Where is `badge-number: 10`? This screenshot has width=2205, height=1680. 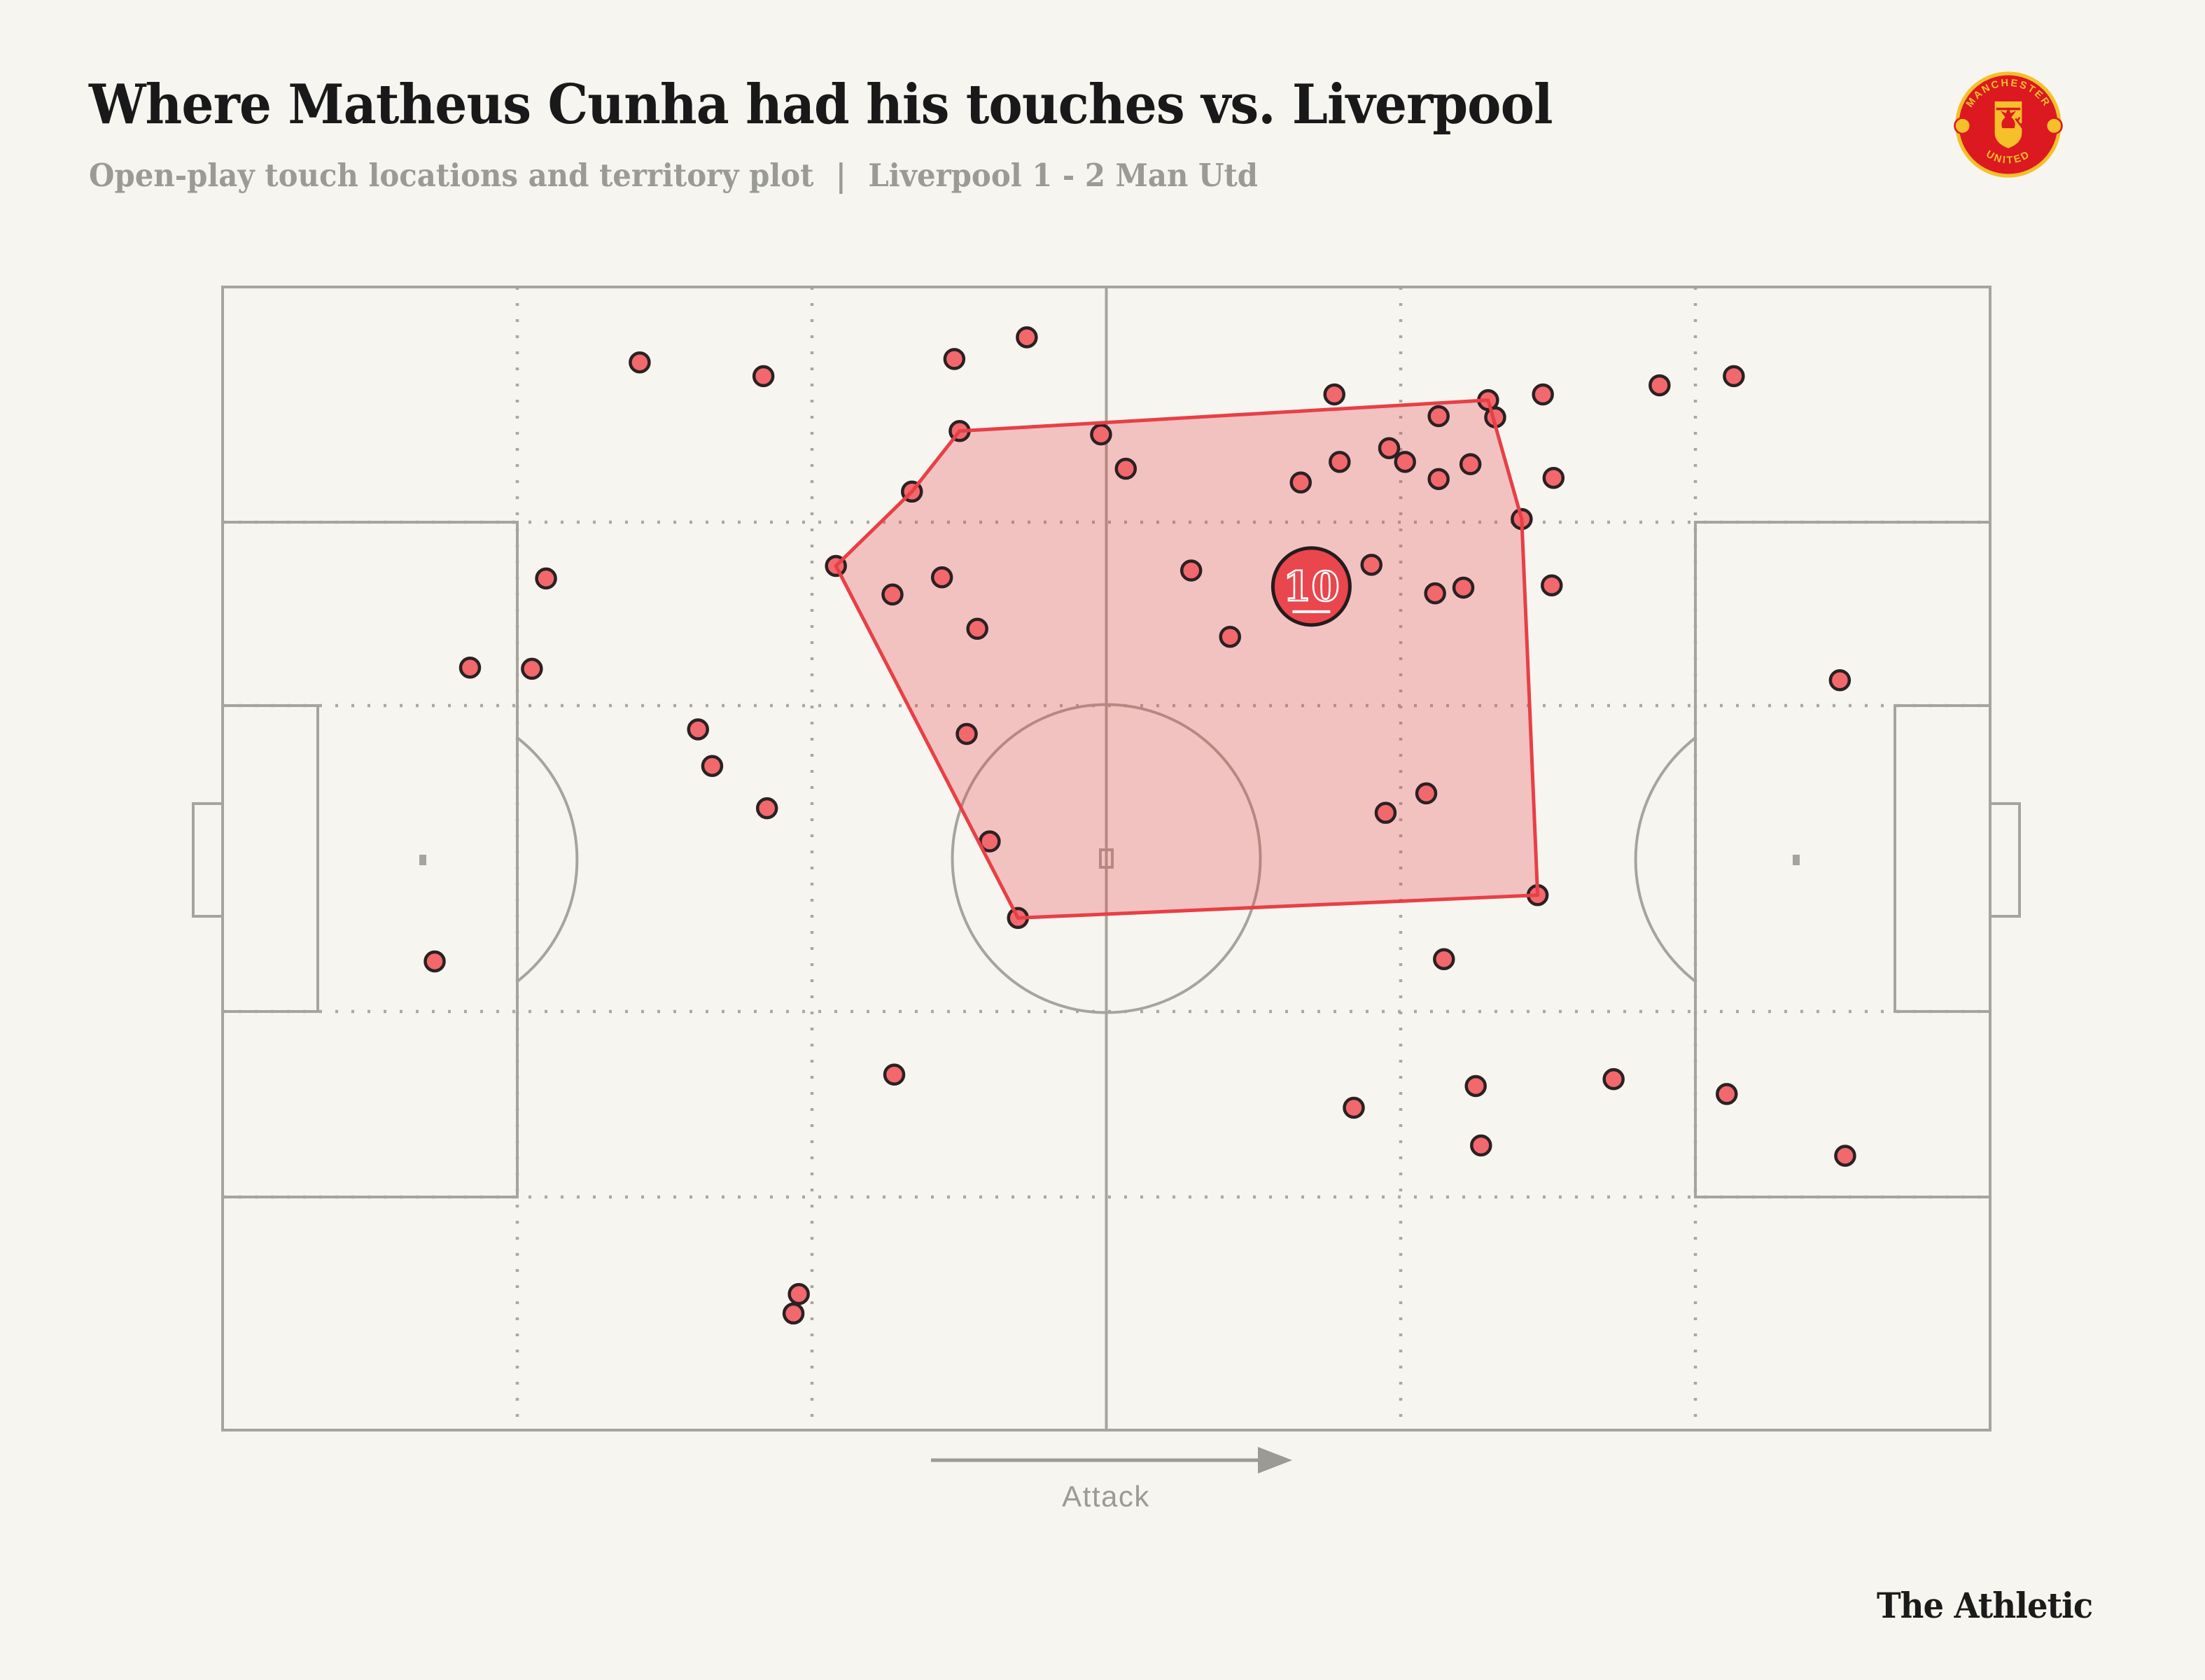
badge-number: 10 is located at coordinates (1311, 586).